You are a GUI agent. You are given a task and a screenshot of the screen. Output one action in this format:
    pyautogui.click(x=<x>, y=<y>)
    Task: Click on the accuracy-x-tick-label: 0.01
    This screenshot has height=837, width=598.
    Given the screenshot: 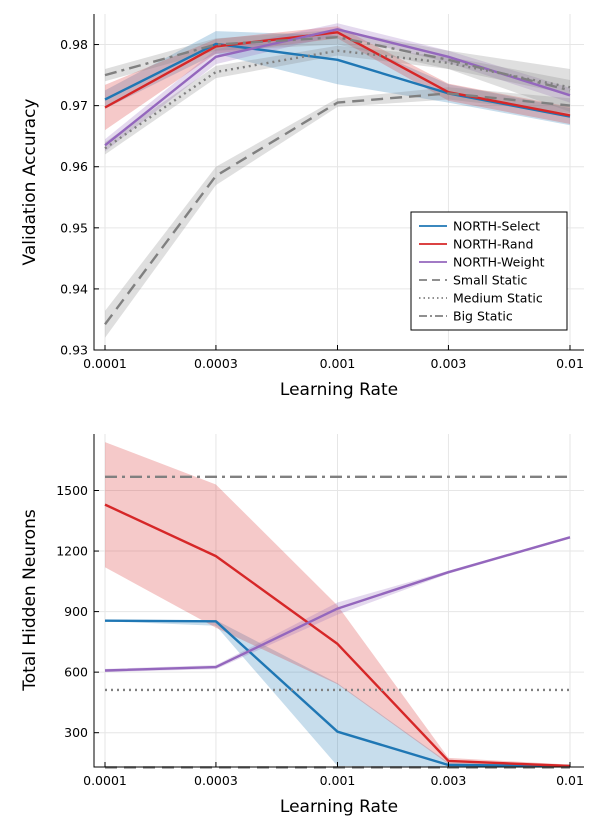 What is the action you would take?
    pyautogui.click(x=570, y=363)
    